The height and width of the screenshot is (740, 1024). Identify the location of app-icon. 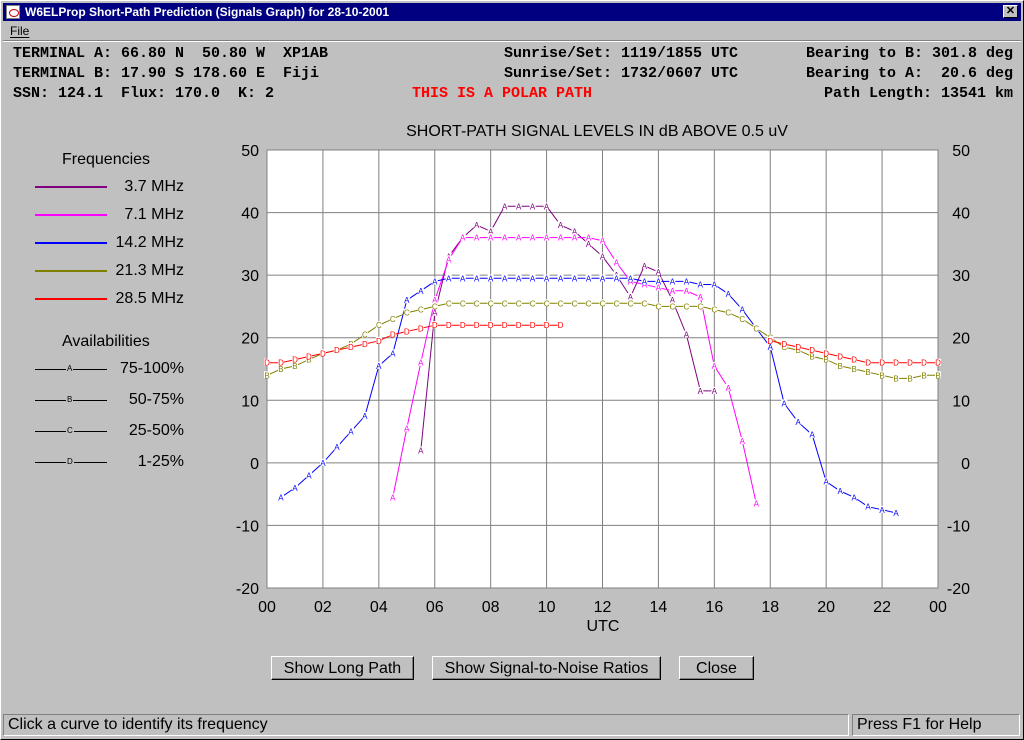
(13, 12).